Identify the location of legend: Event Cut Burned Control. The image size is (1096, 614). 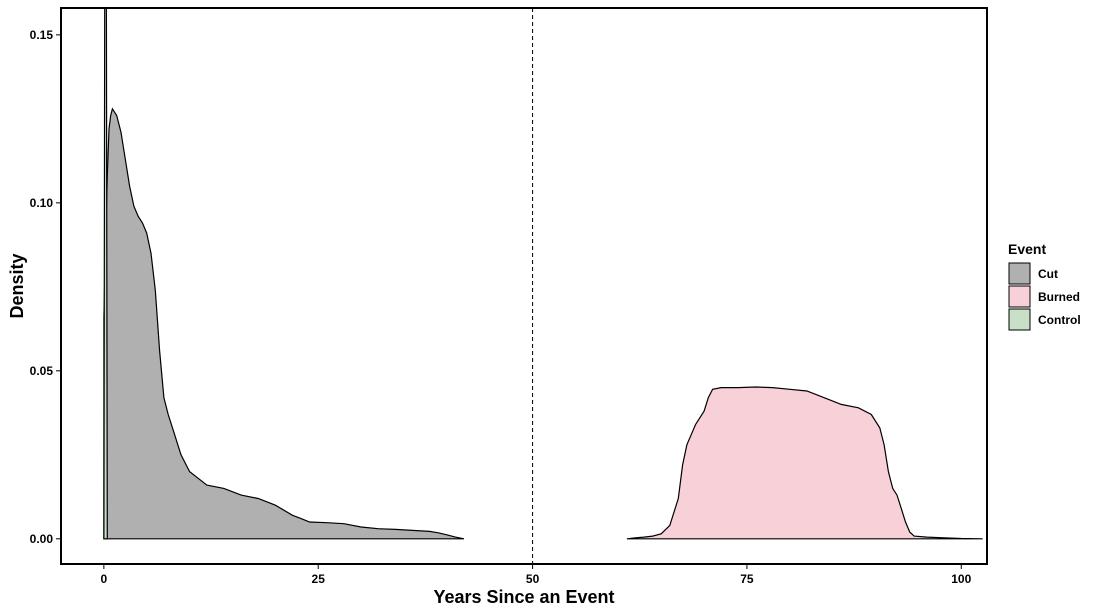
(1044, 286).